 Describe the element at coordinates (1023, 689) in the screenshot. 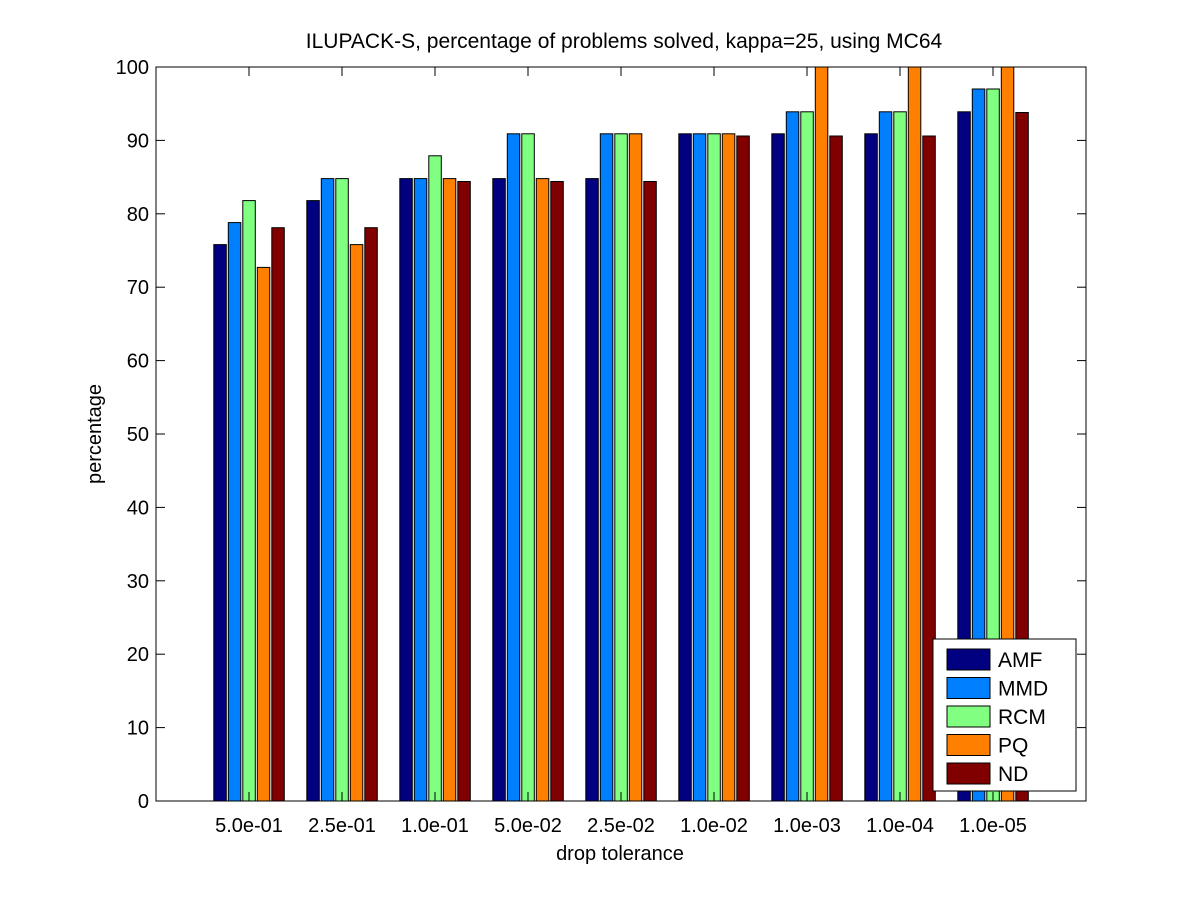

I see `legend-label-mmd: MMD` at that location.